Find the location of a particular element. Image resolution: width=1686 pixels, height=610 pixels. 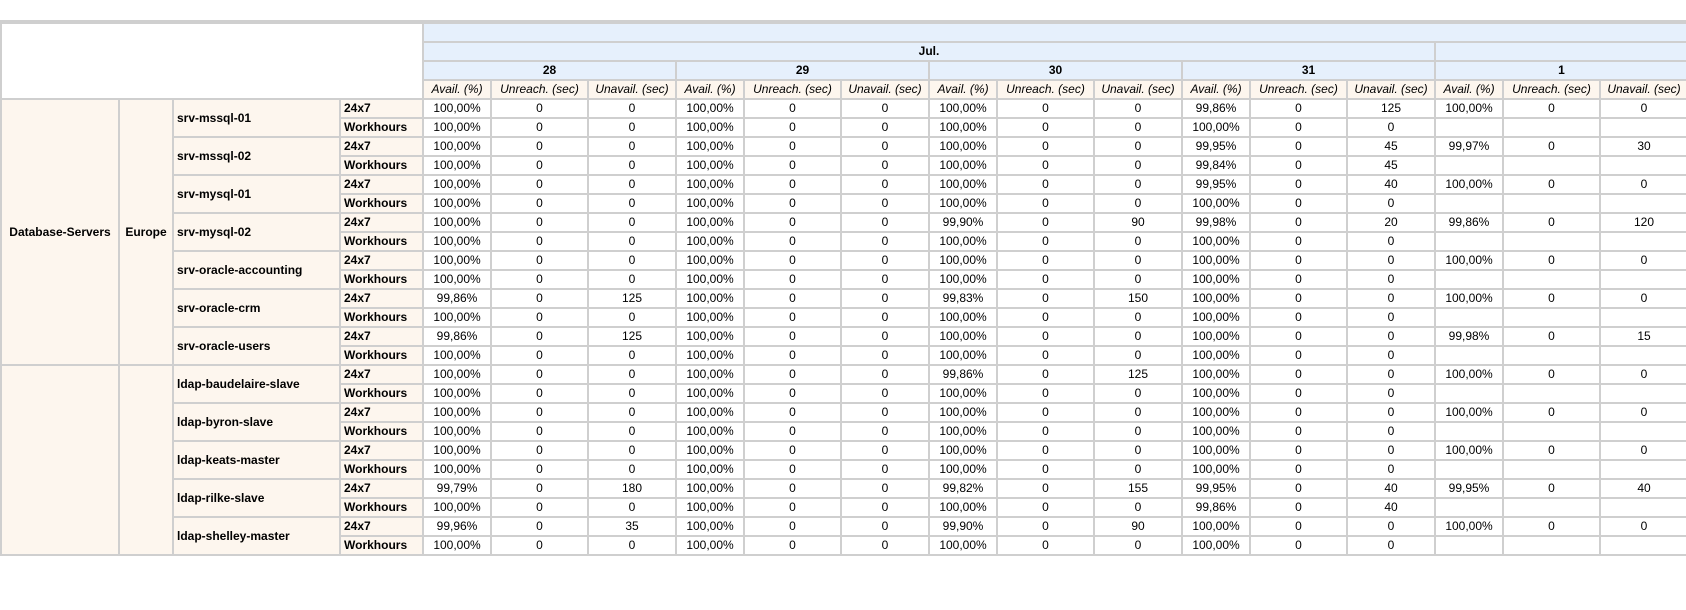

unreach-sec-cell is located at coordinates (1551, 165).